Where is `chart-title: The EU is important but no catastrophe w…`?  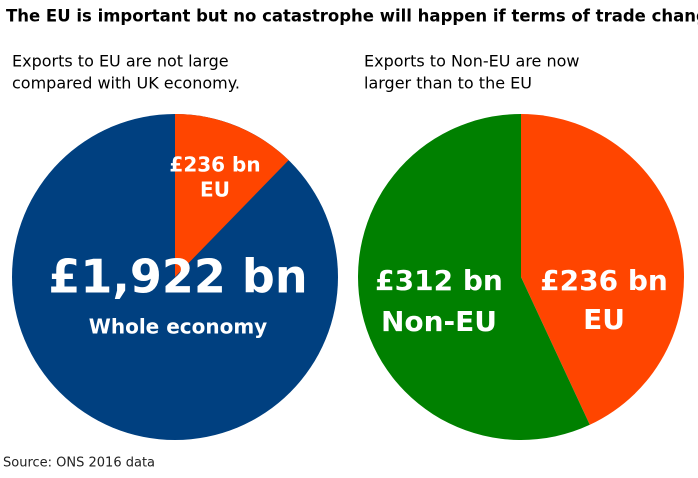 chart-title: The EU is important but no catastrophe w… is located at coordinates (352, 16).